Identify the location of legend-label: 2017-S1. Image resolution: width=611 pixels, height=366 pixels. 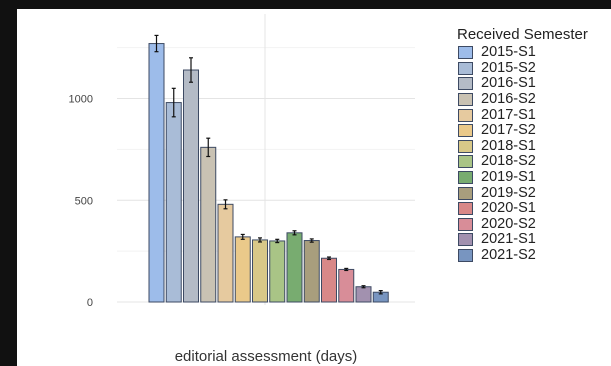
(508, 114).